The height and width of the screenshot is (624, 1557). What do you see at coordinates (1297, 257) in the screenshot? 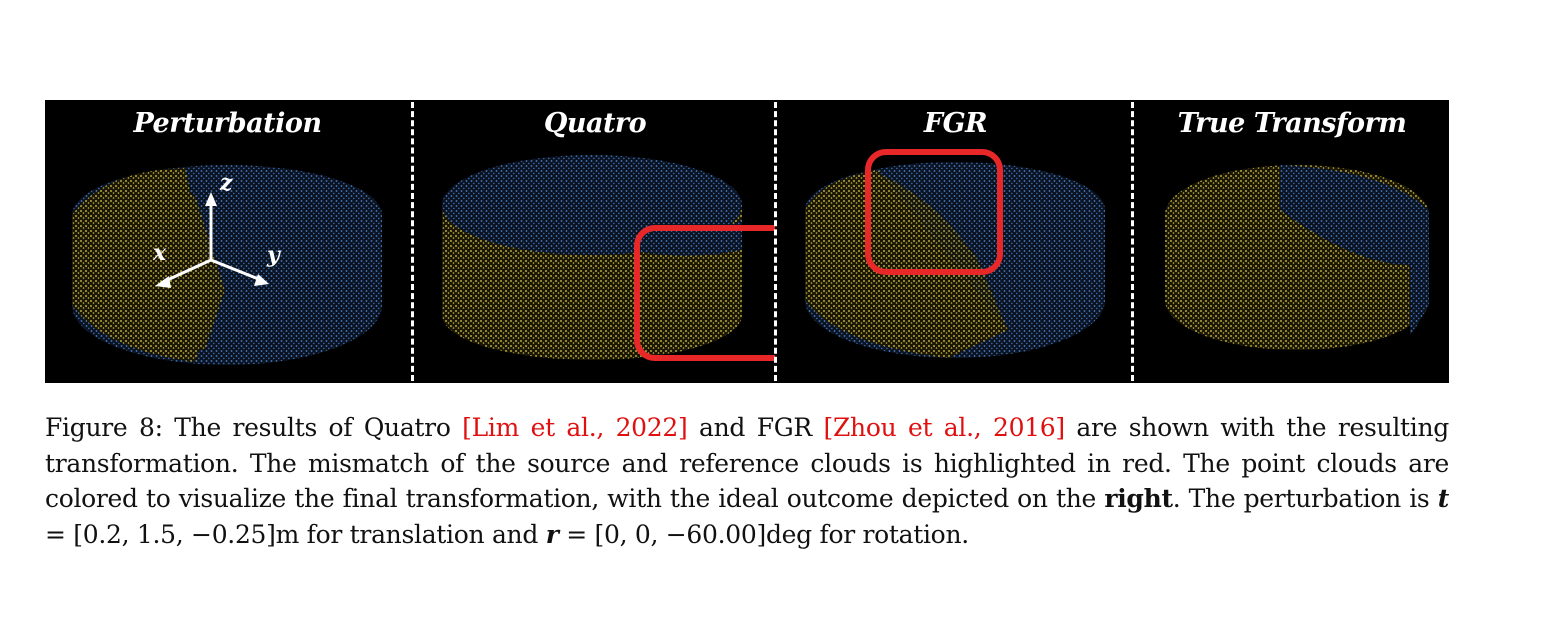
I see `point-cloud-true-transform` at bounding box center [1297, 257].